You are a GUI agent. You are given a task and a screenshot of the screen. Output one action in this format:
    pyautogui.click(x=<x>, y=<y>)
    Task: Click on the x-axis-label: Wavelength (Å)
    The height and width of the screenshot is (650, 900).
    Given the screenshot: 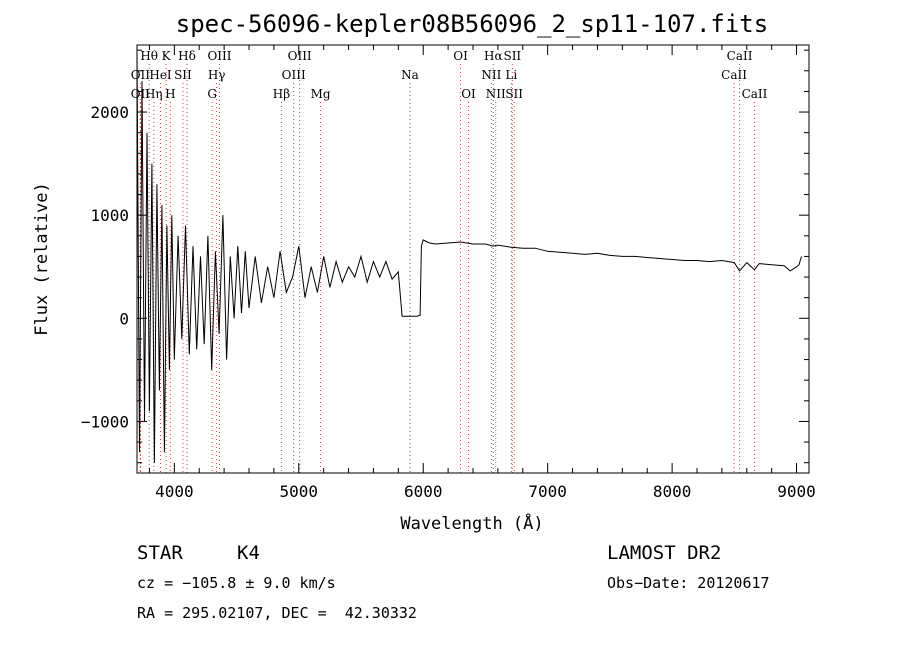 What is the action you would take?
    pyautogui.click(x=471, y=523)
    